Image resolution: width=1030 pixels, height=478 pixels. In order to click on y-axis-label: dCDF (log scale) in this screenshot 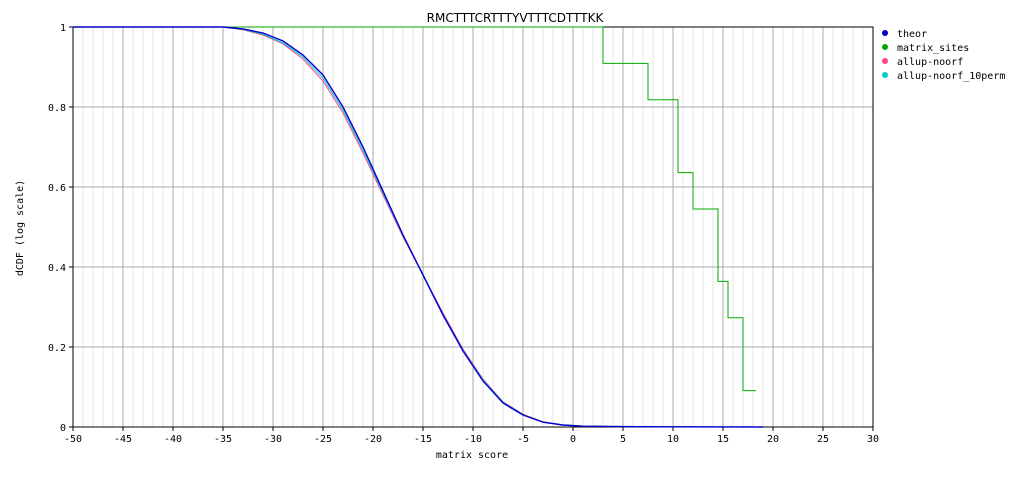, I will do `click(20, 228)`.